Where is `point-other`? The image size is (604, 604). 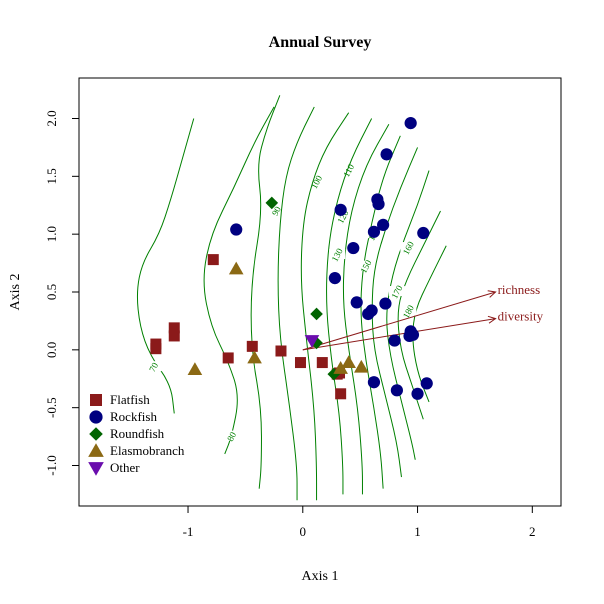 point-other is located at coordinates (312, 341).